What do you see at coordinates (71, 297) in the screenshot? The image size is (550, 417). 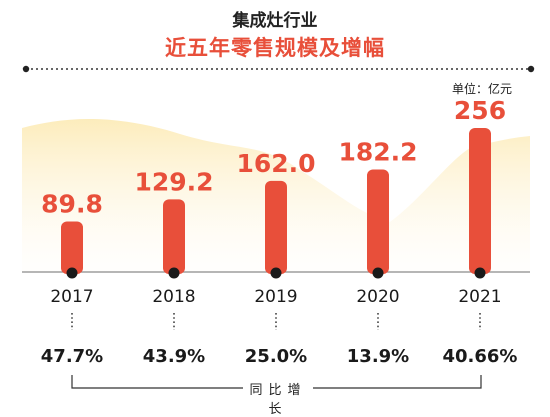 I see `year-label-2017: 2017` at bounding box center [71, 297].